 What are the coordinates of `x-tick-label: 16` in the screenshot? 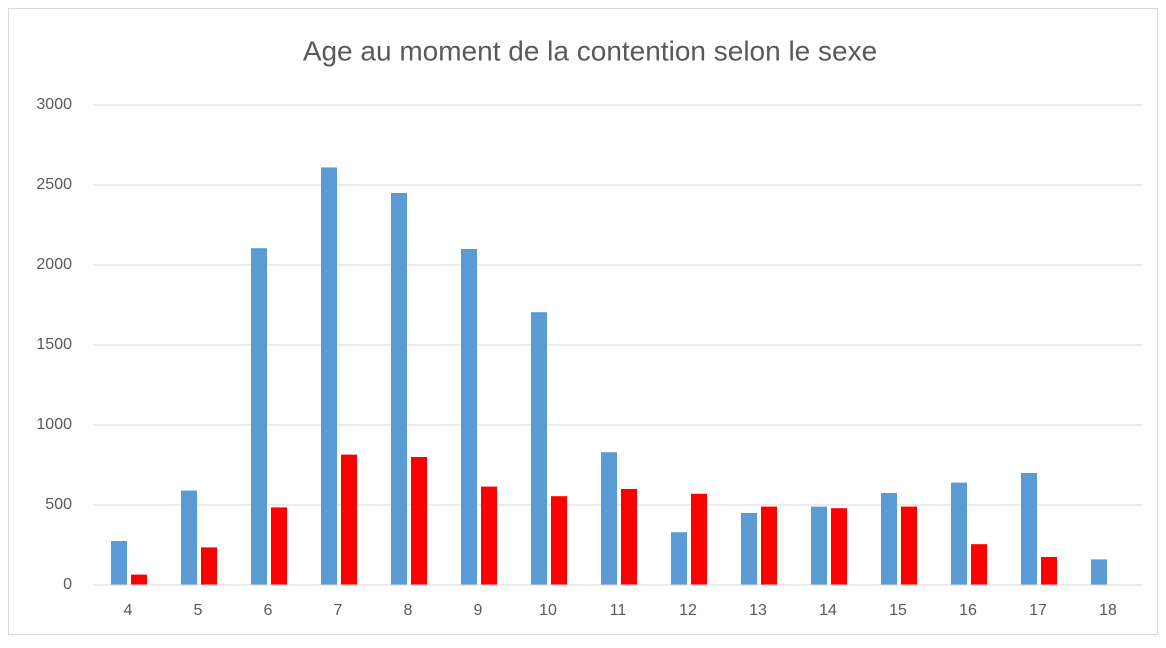 It's located at (968, 610).